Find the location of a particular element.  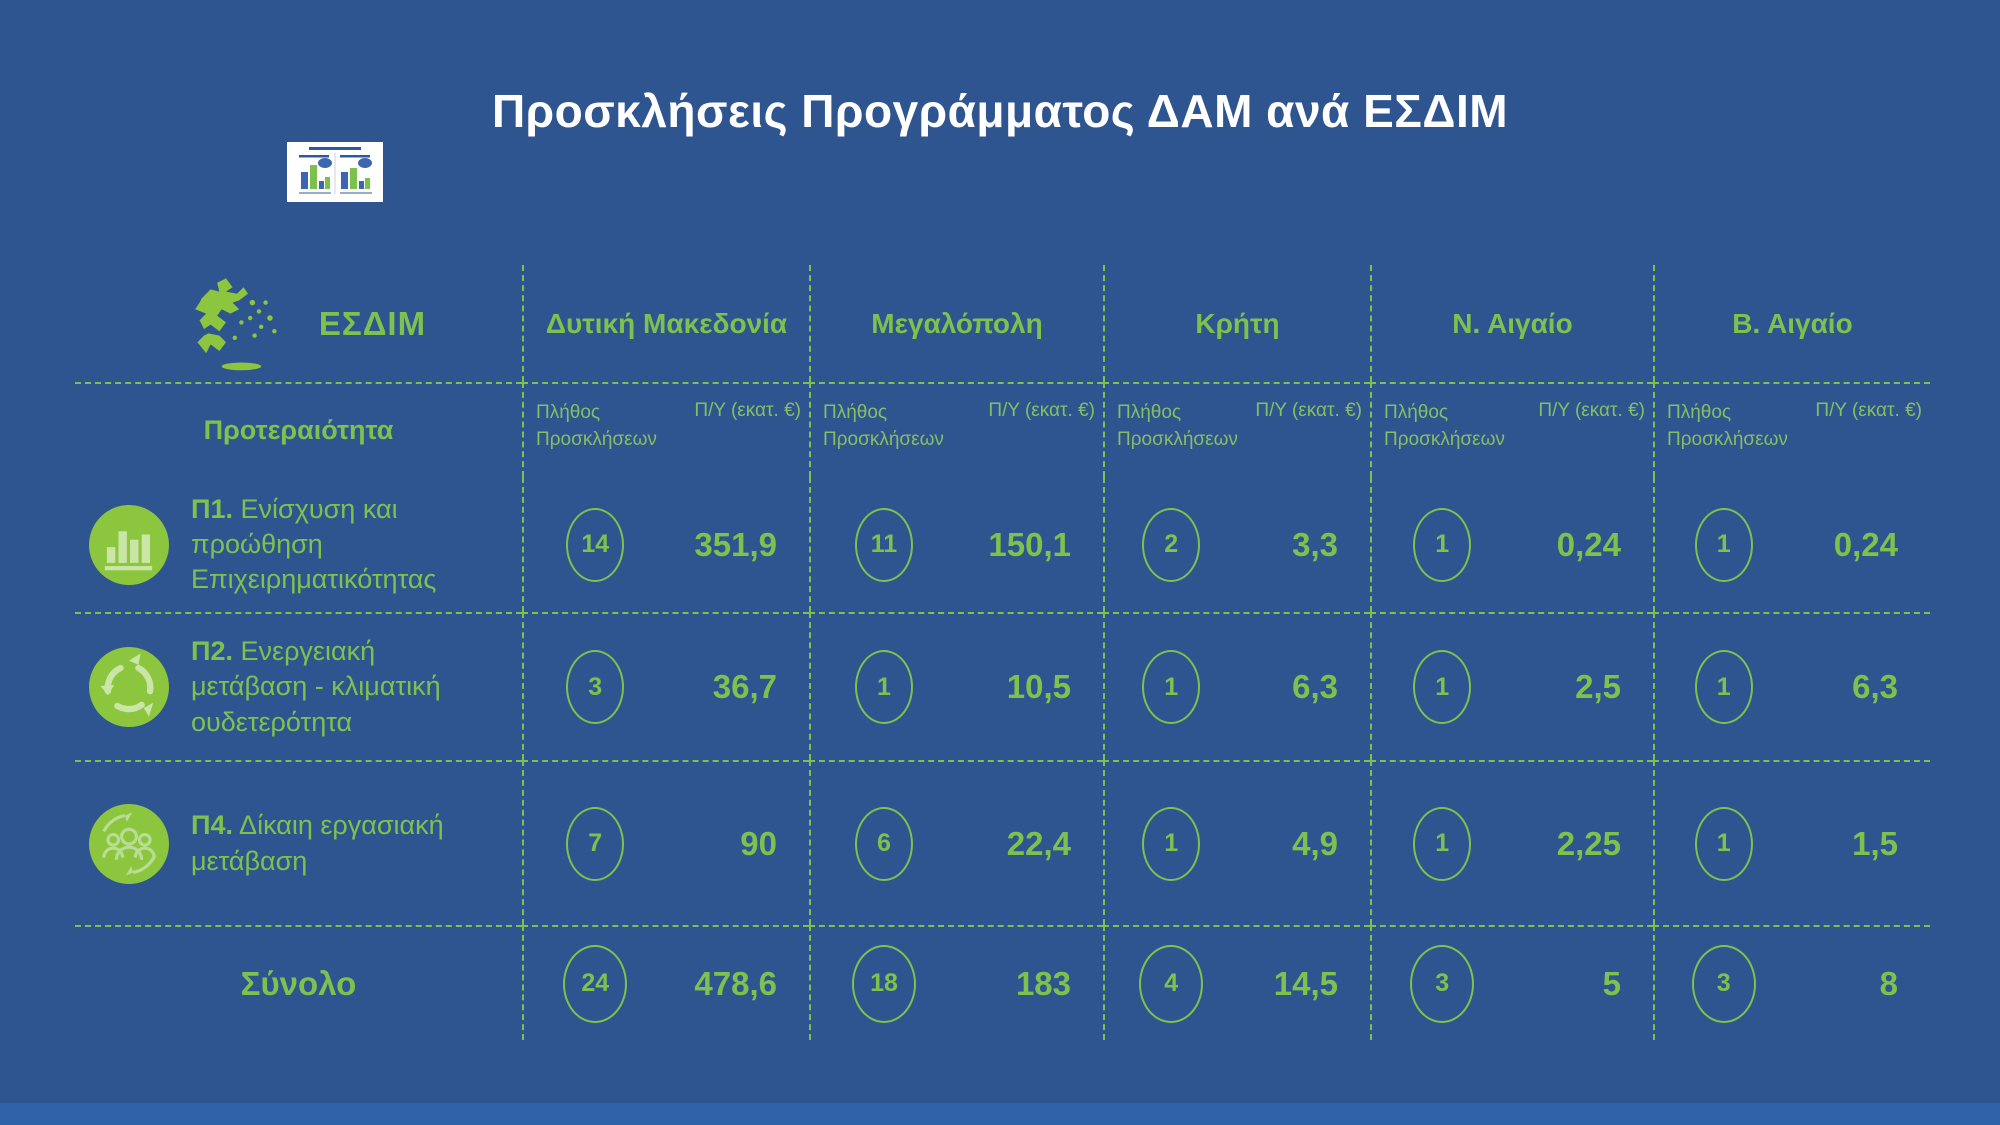

count-badge: 2 is located at coordinates (1171, 544).